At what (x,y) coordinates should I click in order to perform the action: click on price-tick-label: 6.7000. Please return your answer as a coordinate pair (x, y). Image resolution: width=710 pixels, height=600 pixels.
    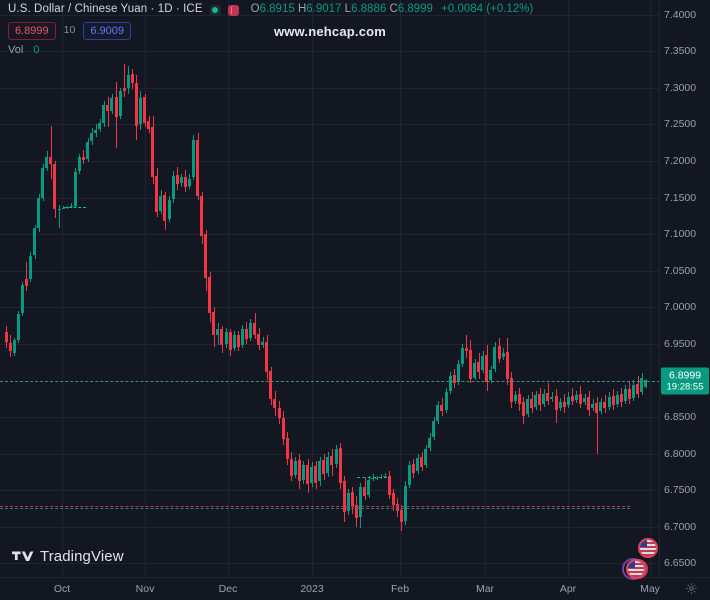
    Looking at the image, I should click on (680, 526).